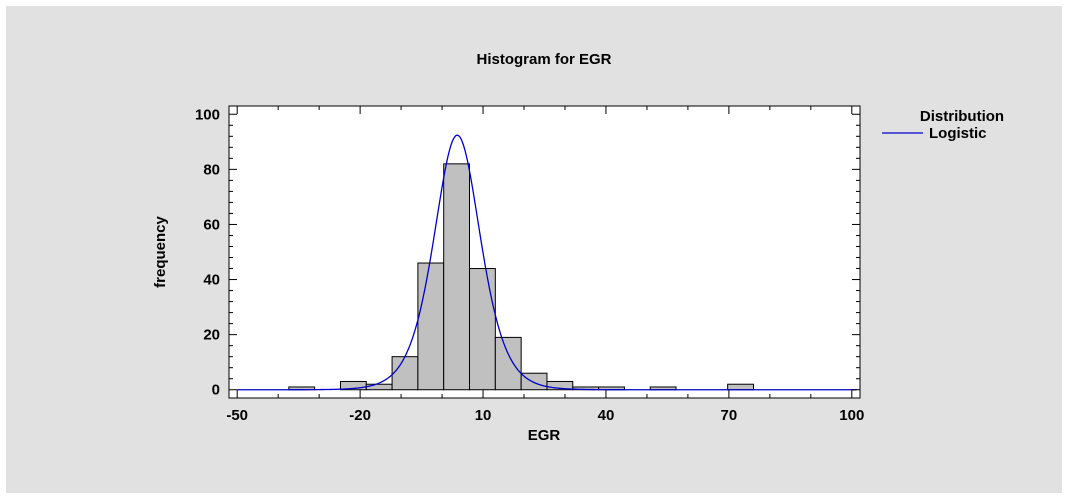  Describe the element at coordinates (958, 133) in the screenshot. I see `legend-entry-logistic: Logistic` at that location.